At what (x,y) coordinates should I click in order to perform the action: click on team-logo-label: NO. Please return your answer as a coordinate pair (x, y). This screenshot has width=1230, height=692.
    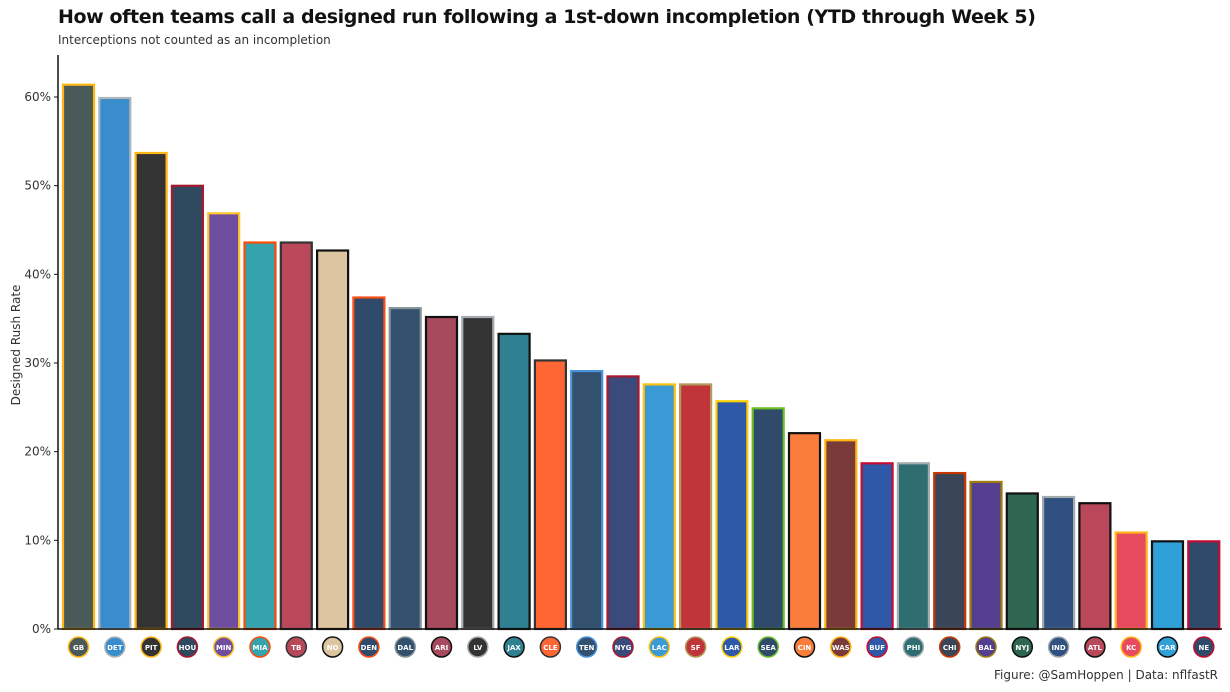
    Looking at the image, I should click on (333, 648).